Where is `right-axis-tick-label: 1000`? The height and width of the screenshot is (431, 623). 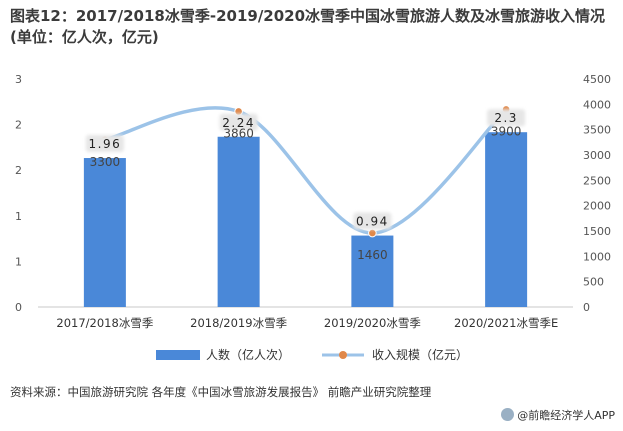
right-axis-tick-label: 1000 is located at coordinates (597, 256).